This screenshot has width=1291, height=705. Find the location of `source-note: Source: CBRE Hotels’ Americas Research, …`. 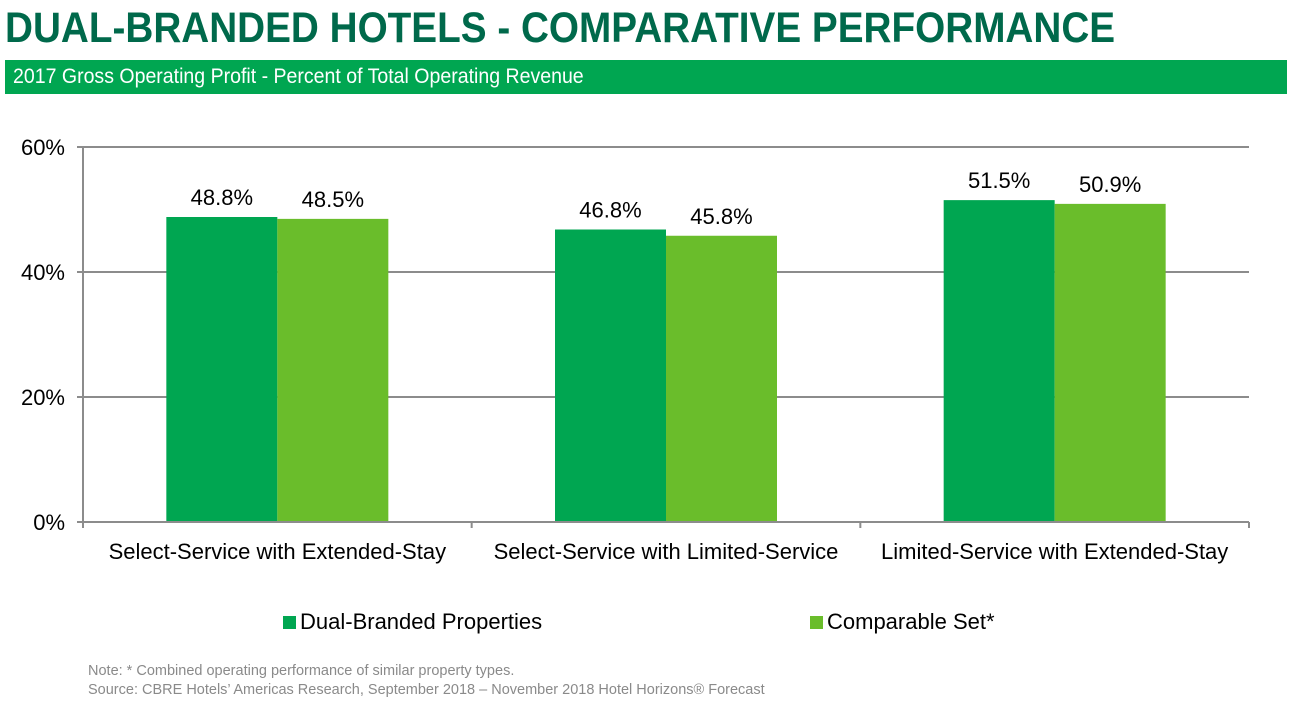

source-note: Source: CBRE Hotels’ Americas Research, … is located at coordinates (426, 690).